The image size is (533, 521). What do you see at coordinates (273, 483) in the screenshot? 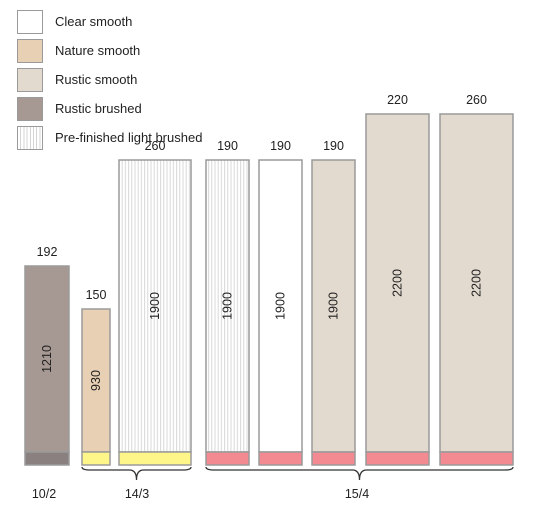
I see `groups-layer: 10/2 14/3 15/4` at bounding box center [273, 483].